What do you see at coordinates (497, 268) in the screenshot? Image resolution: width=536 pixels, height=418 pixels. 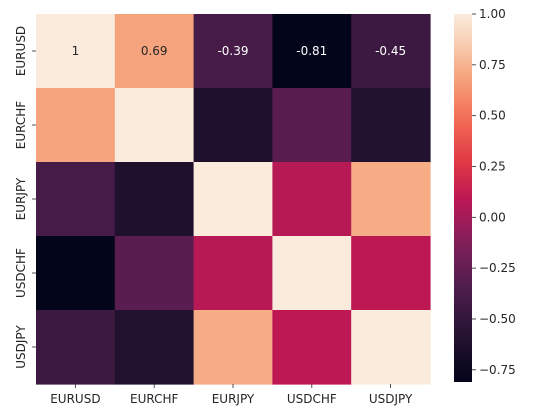 I see `colorbar-tick-label: −0.25` at bounding box center [497, 268].